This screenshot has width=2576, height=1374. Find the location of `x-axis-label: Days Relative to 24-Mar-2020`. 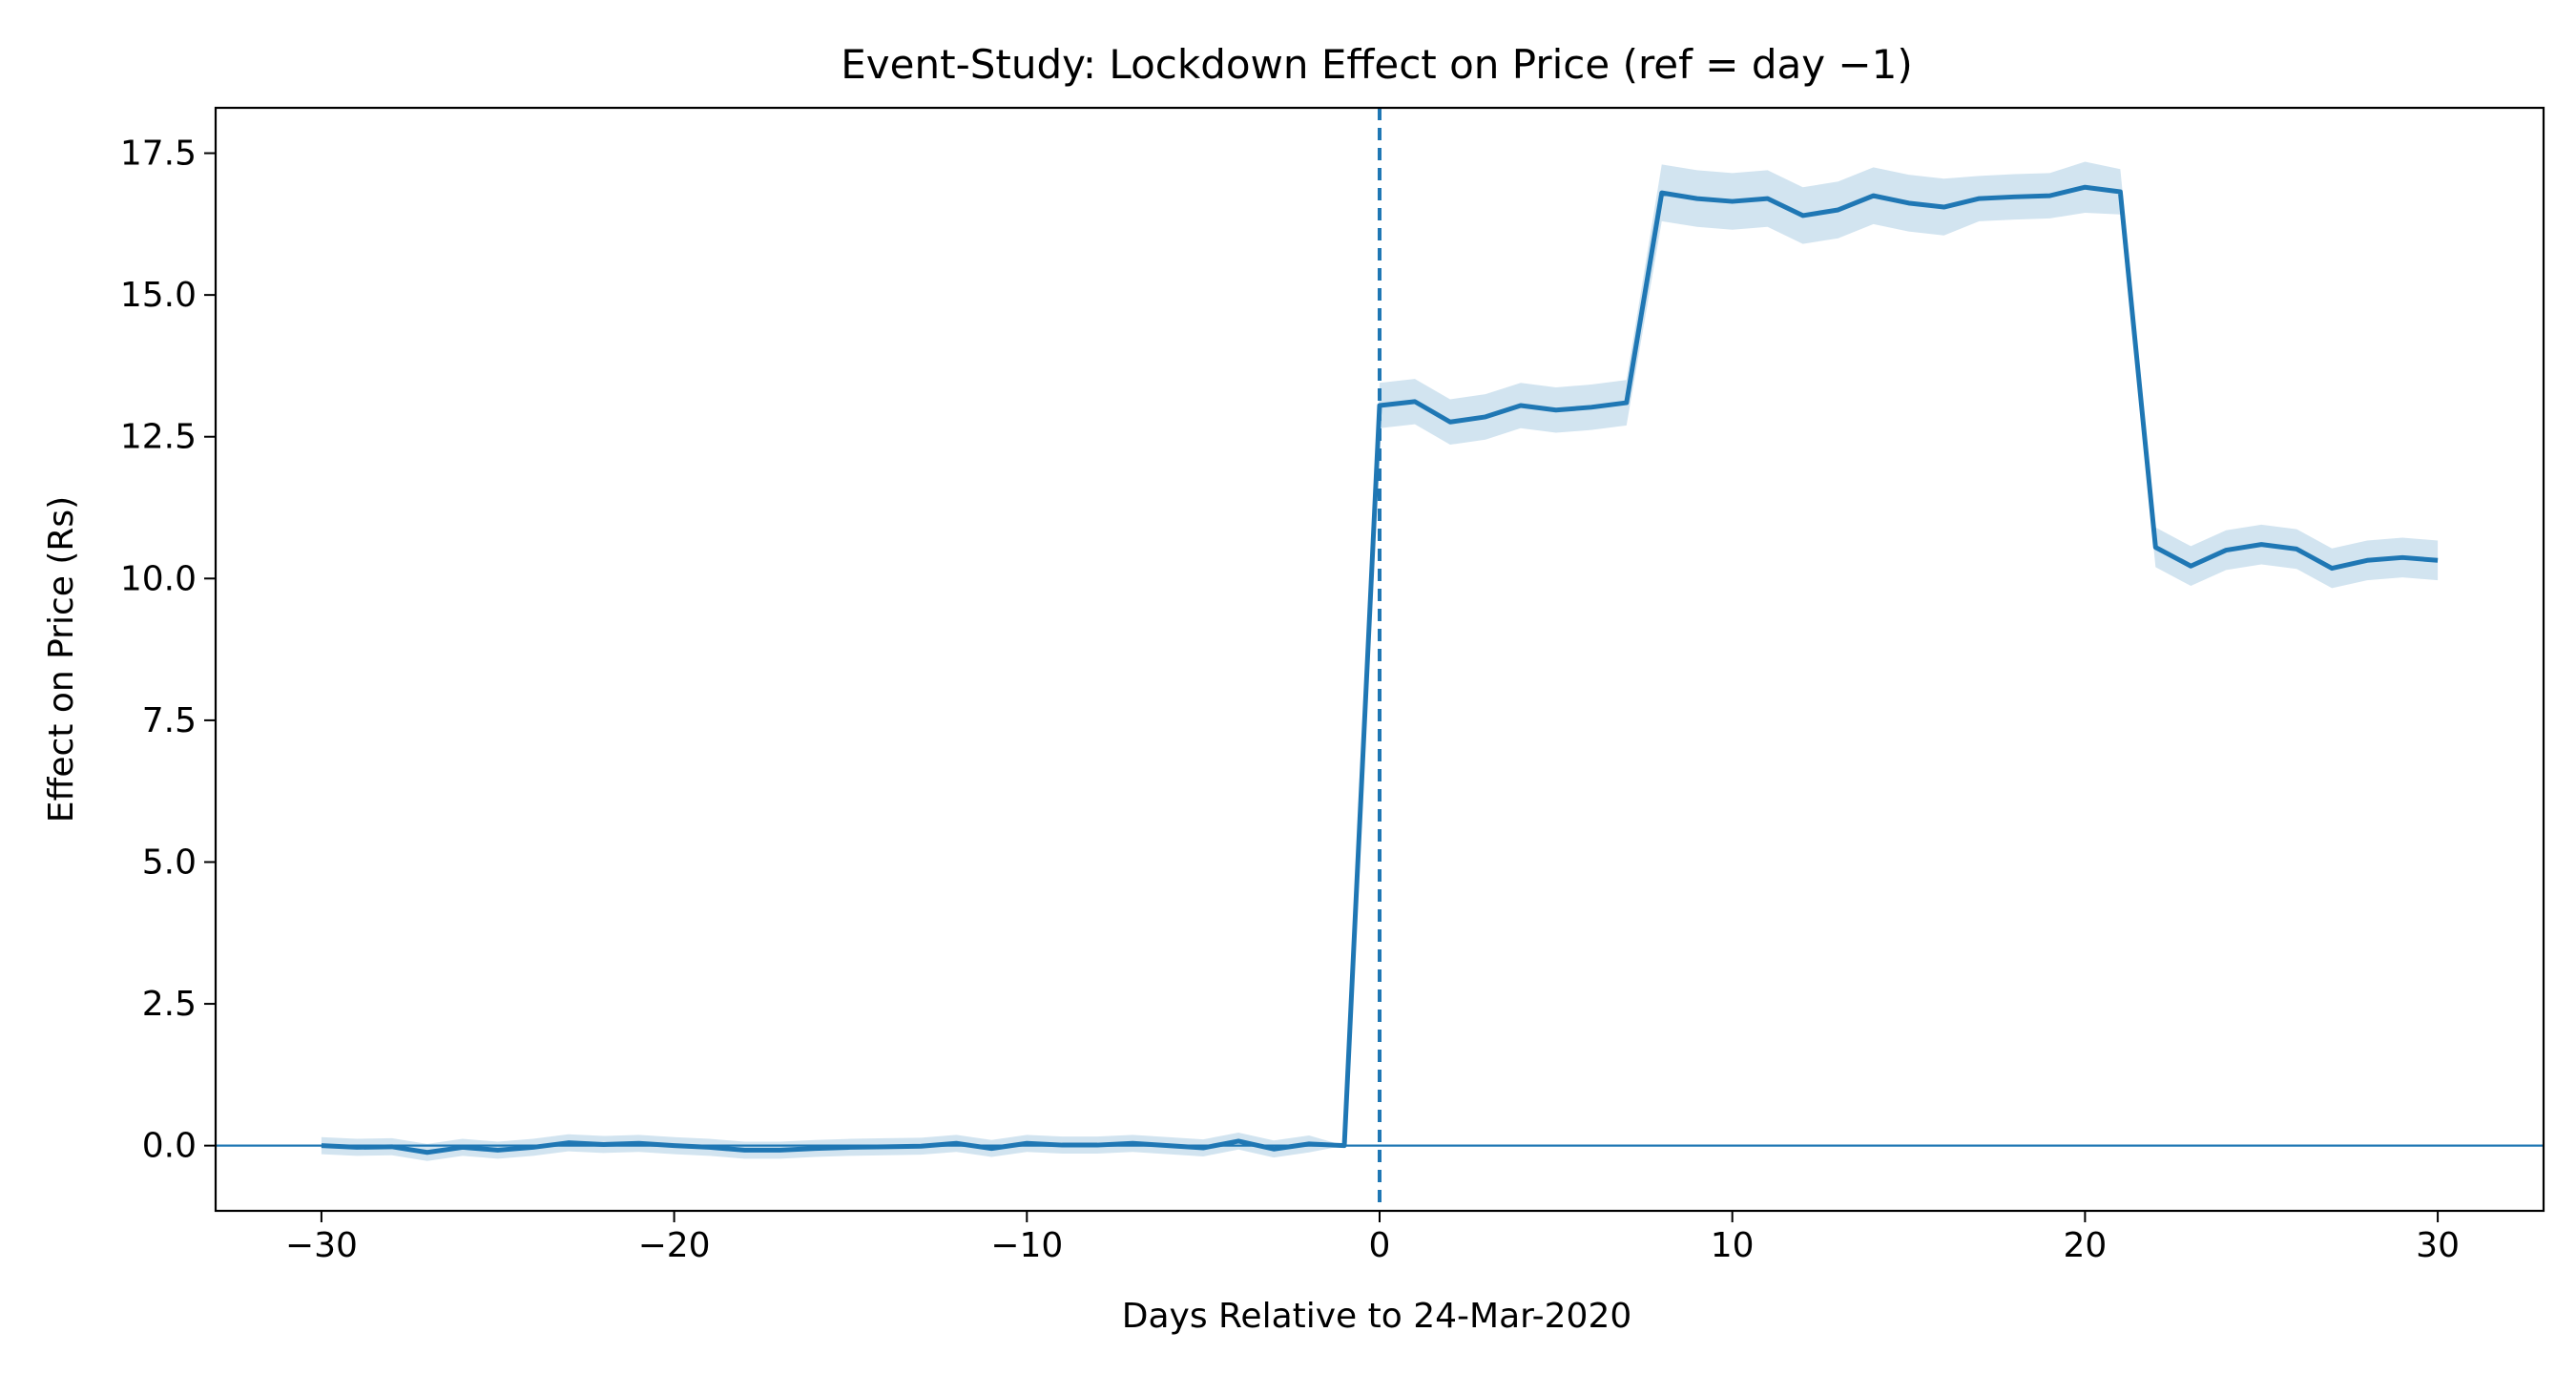

x-axis-label: Days Relative to 24-Mar-2020 is located at coordinates (1377, 1316).